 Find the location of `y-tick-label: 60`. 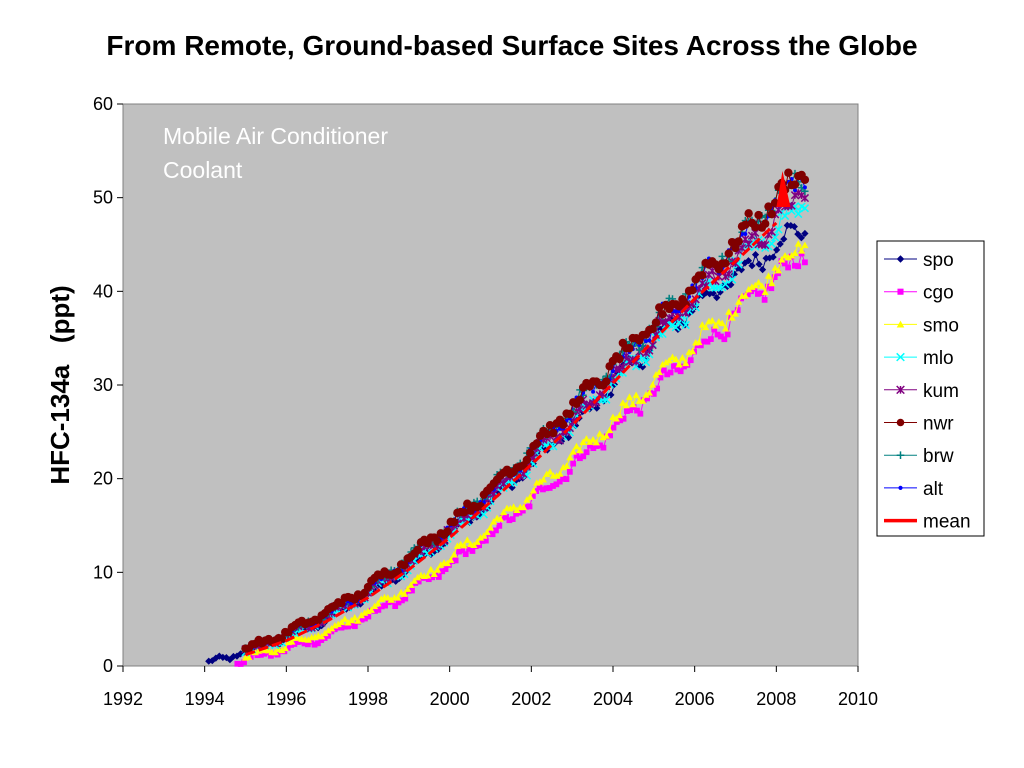

y-tick-label: 60 is located at coordinates (103, 104).